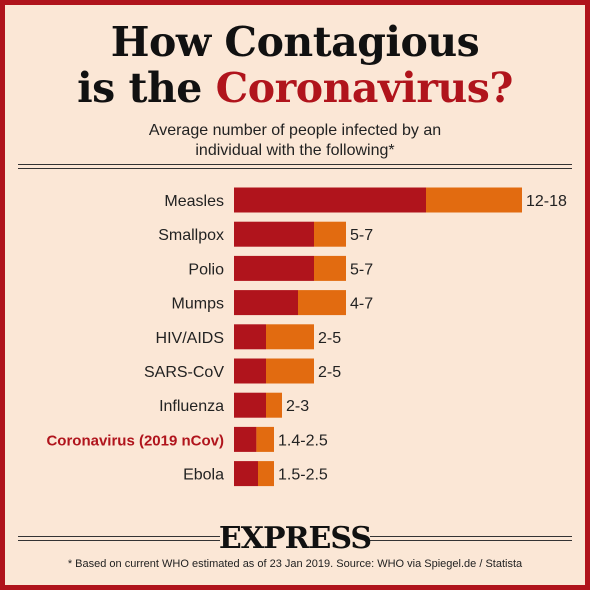 This screenshot has width=590, height=590. I want to click on subtitle-line2: individual with the following*, so click(295, 150).